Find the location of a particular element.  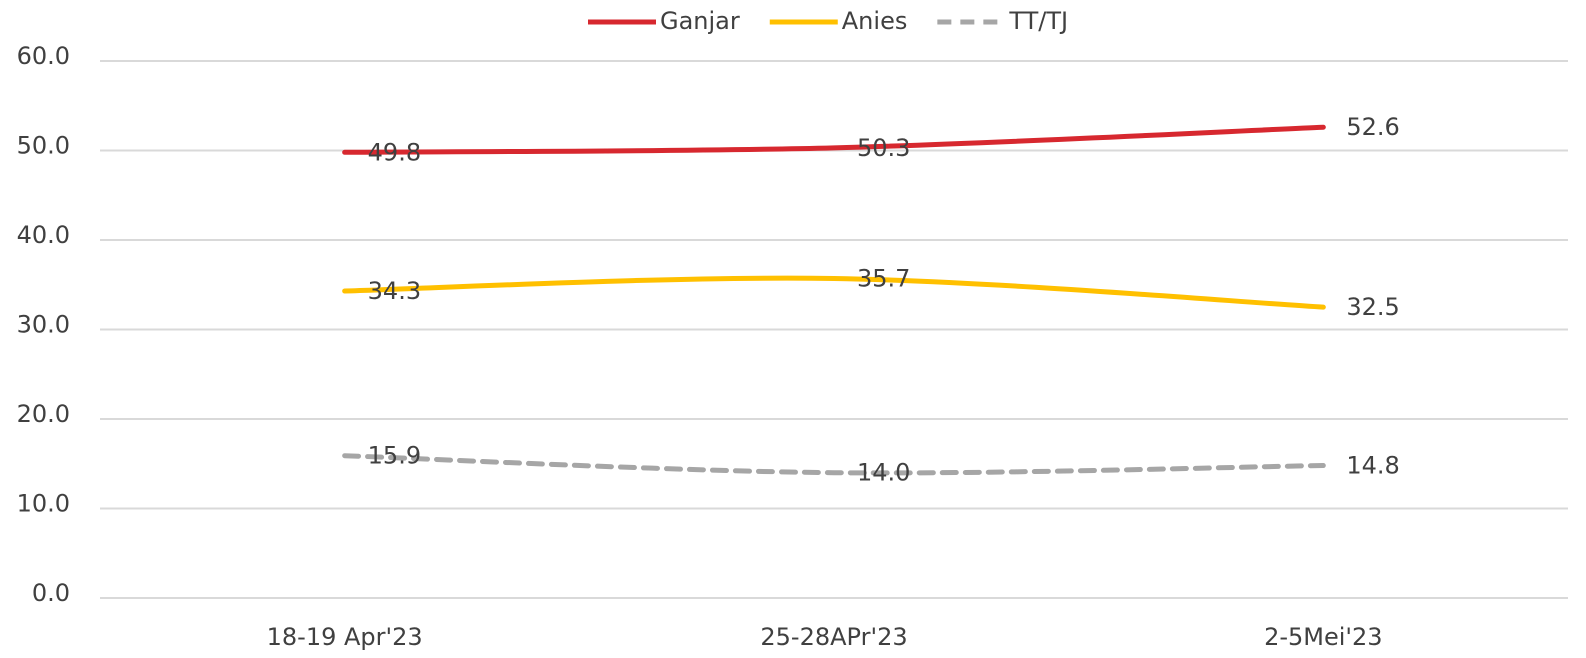

data-label: 50.3 is located at coordinates (883, 148).